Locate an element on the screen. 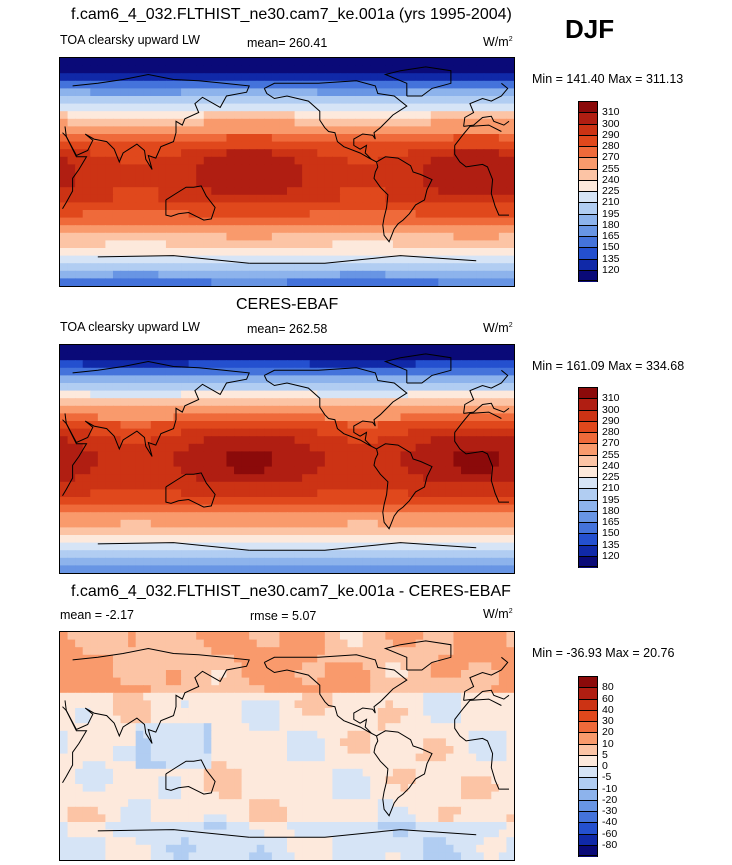 The height and width of the screenshot is (865, 732). coastline is located at coordinates (403, 486).